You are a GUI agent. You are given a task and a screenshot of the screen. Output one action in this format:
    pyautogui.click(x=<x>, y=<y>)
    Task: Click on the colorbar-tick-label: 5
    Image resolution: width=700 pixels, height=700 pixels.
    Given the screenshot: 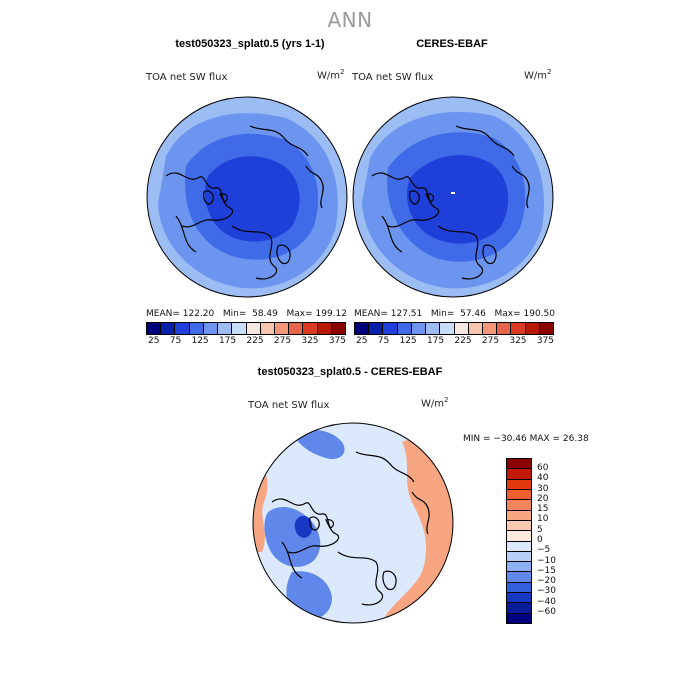 What is the action you would take?
    pyautogui.click(x=540, y=529)
    